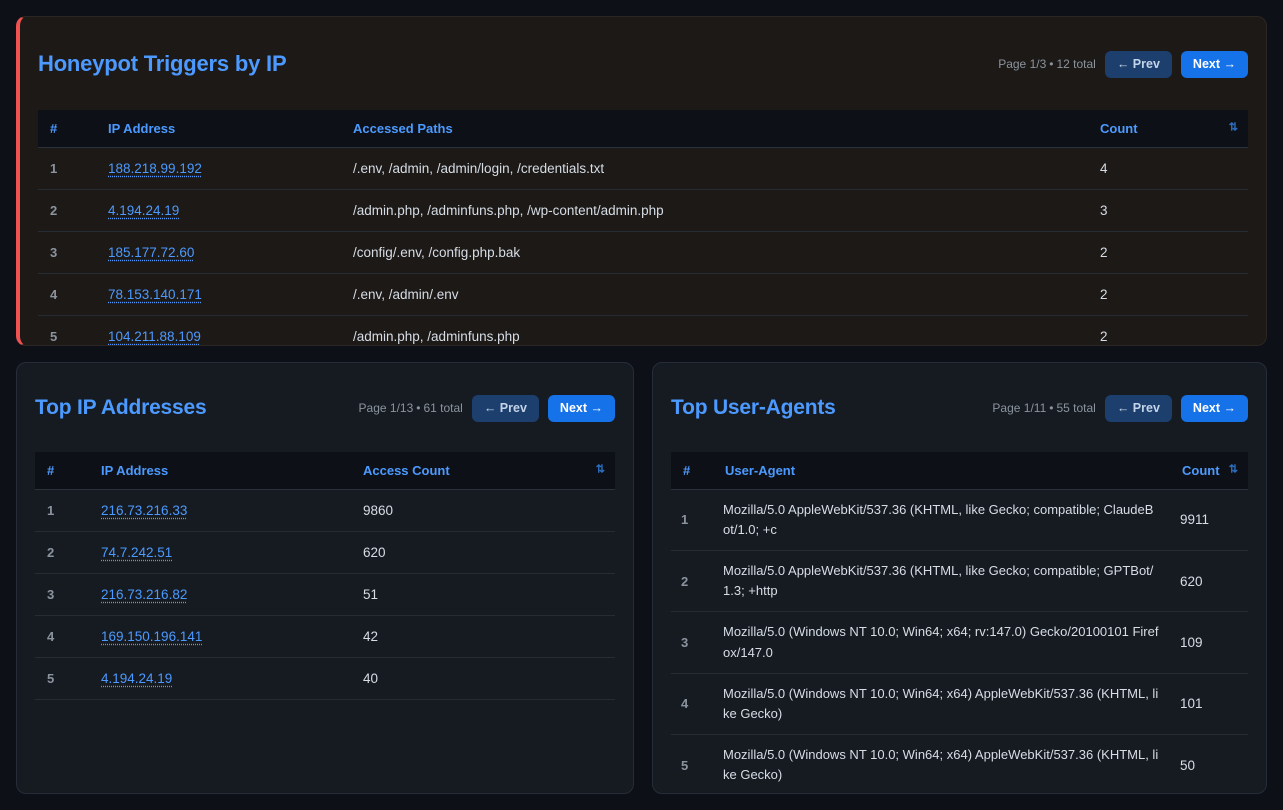 This screenshot has height=810, width=1283. Describe the element at coordinates (714, 252) in the screenshot. I see `cell-accessed-paths: /config/.env, /config.php.bak` at that location.